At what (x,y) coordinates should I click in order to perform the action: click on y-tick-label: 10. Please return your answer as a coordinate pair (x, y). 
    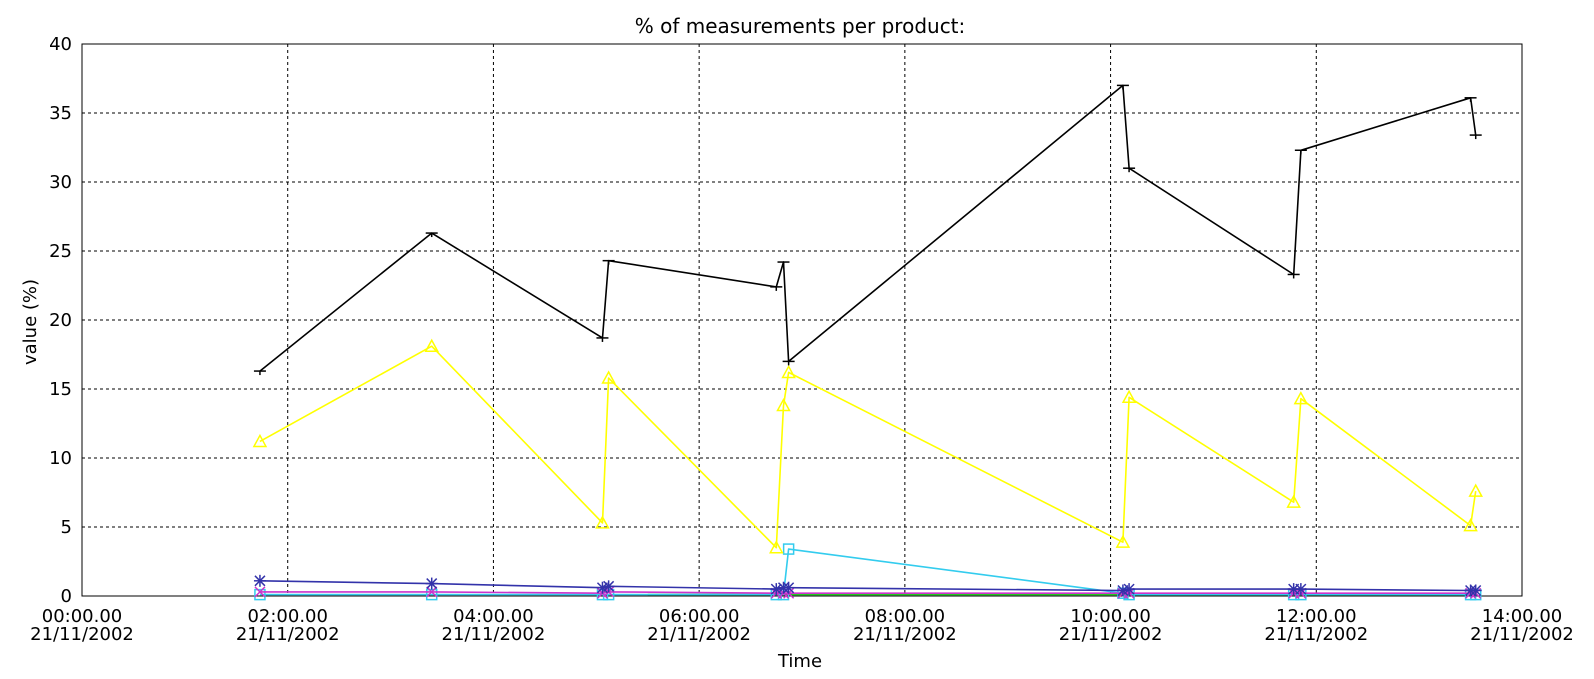
    Looking at the image, I should click on (60, 458).